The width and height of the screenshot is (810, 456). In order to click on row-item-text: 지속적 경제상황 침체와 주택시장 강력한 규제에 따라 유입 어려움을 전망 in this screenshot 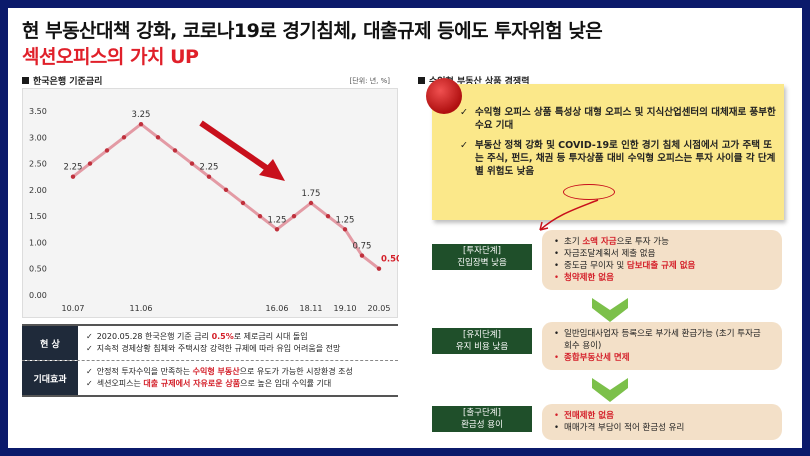, I will do `click(219, 349)`.